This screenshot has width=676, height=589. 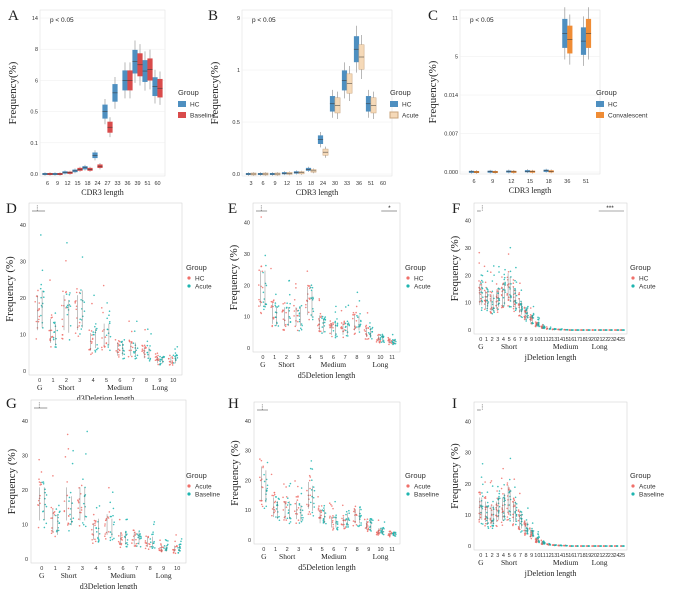 I want to click on legend-title: Group, so click(x=415, y=267).